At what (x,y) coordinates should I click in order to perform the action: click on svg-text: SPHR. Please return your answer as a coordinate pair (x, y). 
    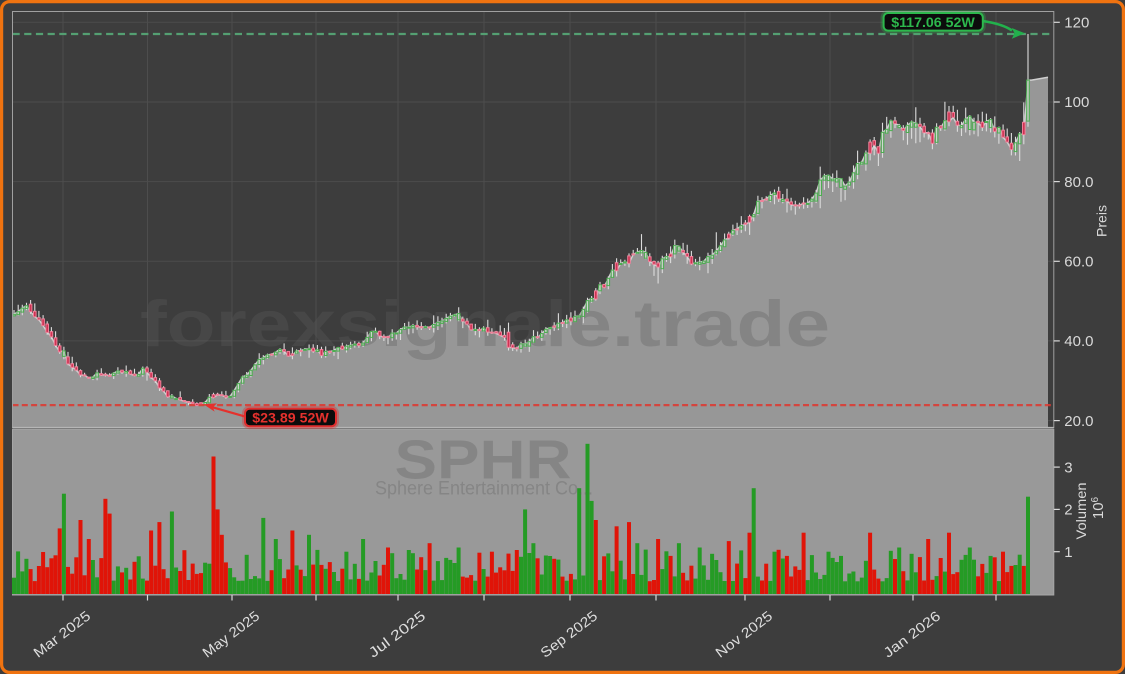
    Looking at the image, I should click on (483, 460).